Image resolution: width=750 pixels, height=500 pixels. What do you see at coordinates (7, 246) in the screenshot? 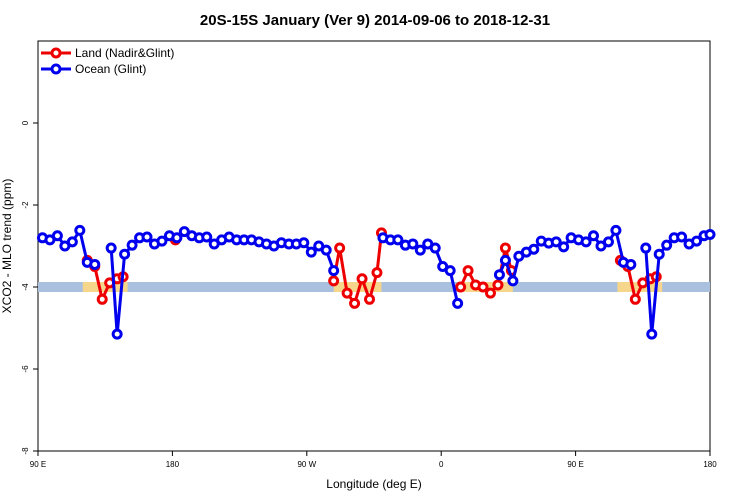
I see `y-axis-label: XCO2 - MLO trend (ppm)` at bounding box center [7, 246].